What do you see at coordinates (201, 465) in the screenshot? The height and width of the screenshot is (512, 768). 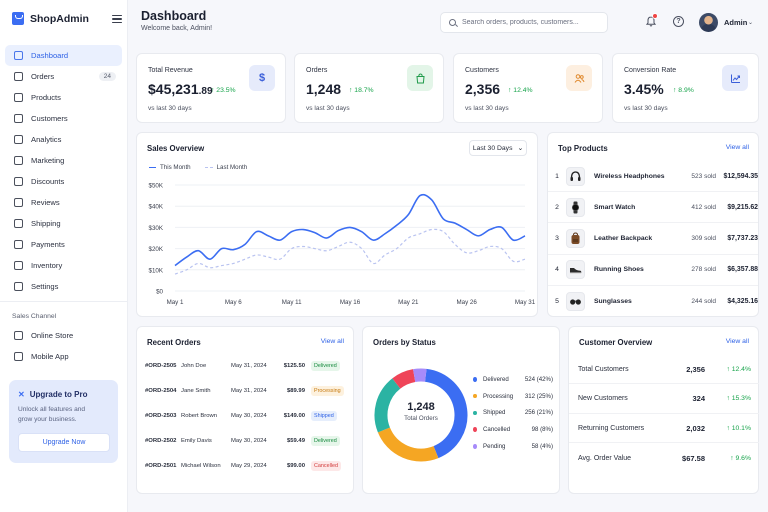 I see `order-customer: Michael Wilson` at bounding box center [201, 465].